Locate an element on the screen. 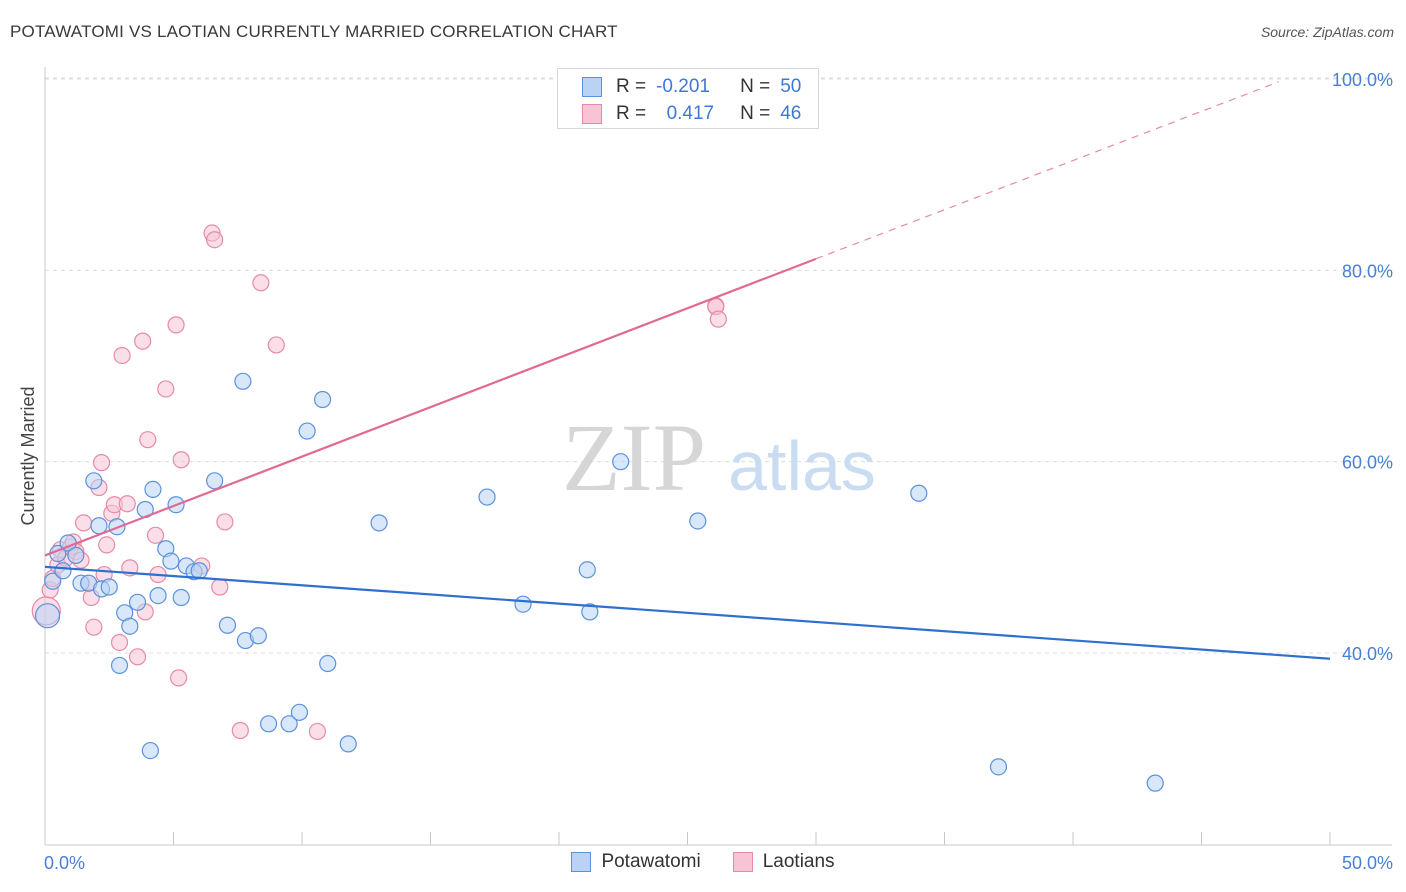 The width and height of the screenshot is (1406, 892). watermark: ZIP atlas is located at coordinates (719, 457).